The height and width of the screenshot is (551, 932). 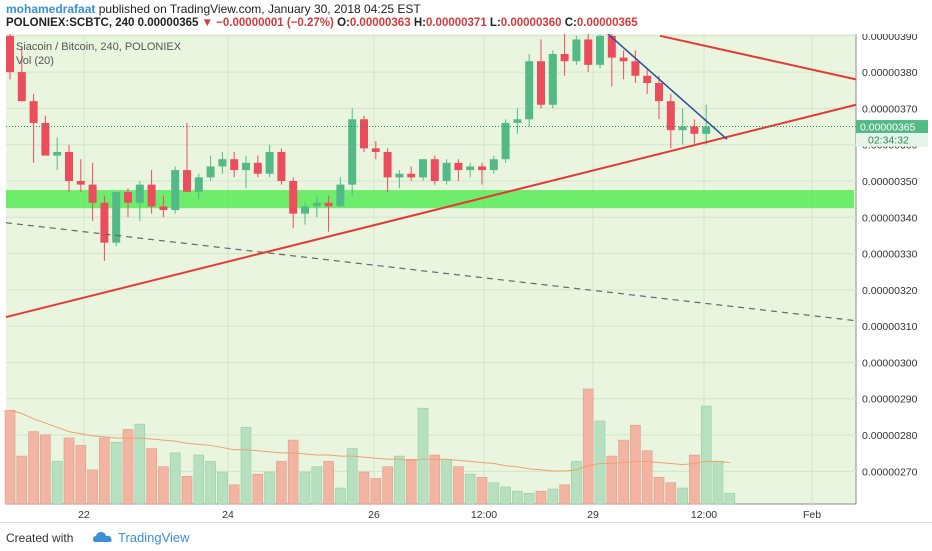 What do you see at coordinates (888, 141) in the screenshot?
I see `countdown-value: 02:34:32` at bounding box center [888, 141].